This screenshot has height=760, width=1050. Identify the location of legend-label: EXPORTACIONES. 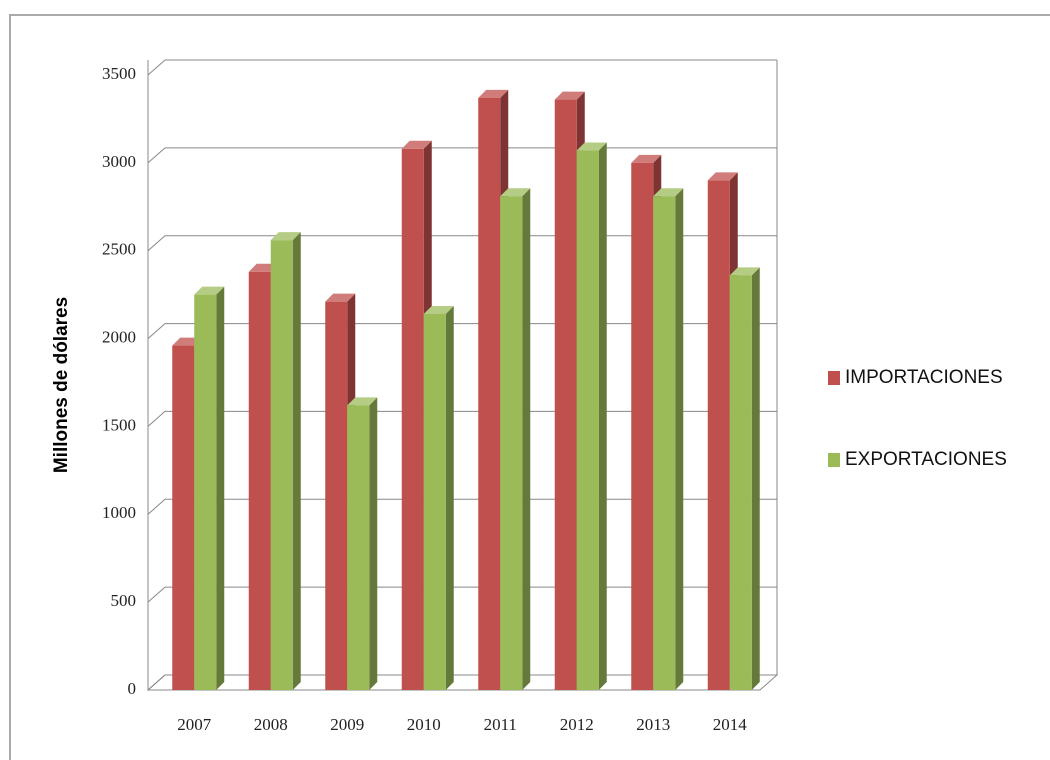
(926, 459).